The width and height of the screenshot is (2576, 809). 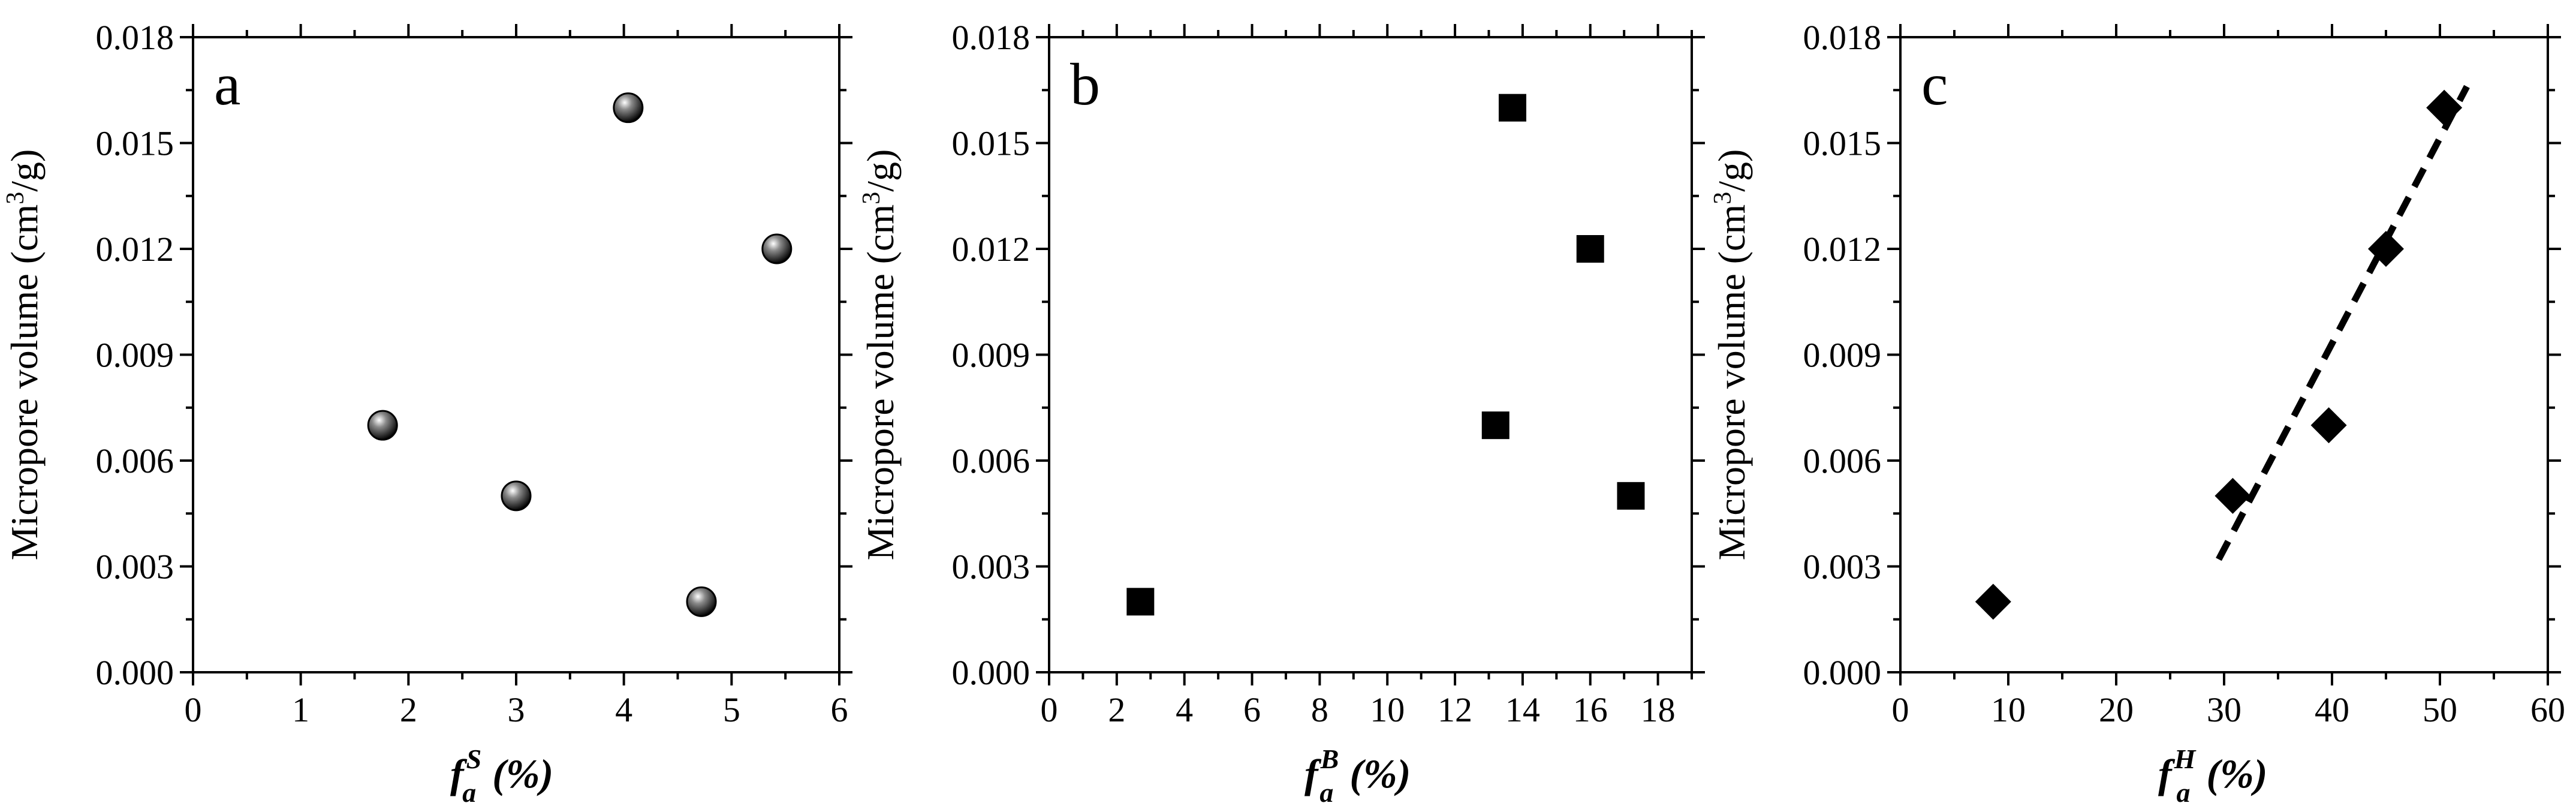 What do you see at coordinates (2343, 323) in the screenshot?
I see `fit-line` at bounding box center [2343, 323].